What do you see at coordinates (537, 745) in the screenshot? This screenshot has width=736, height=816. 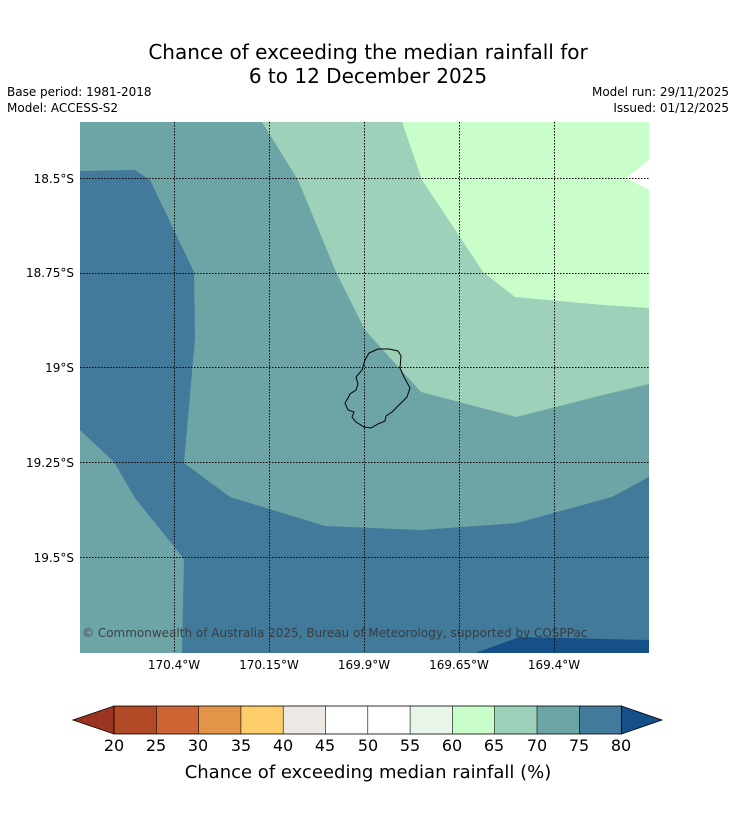 I see `colorbar-tick-70: 70` at bounding box center [537, 745].